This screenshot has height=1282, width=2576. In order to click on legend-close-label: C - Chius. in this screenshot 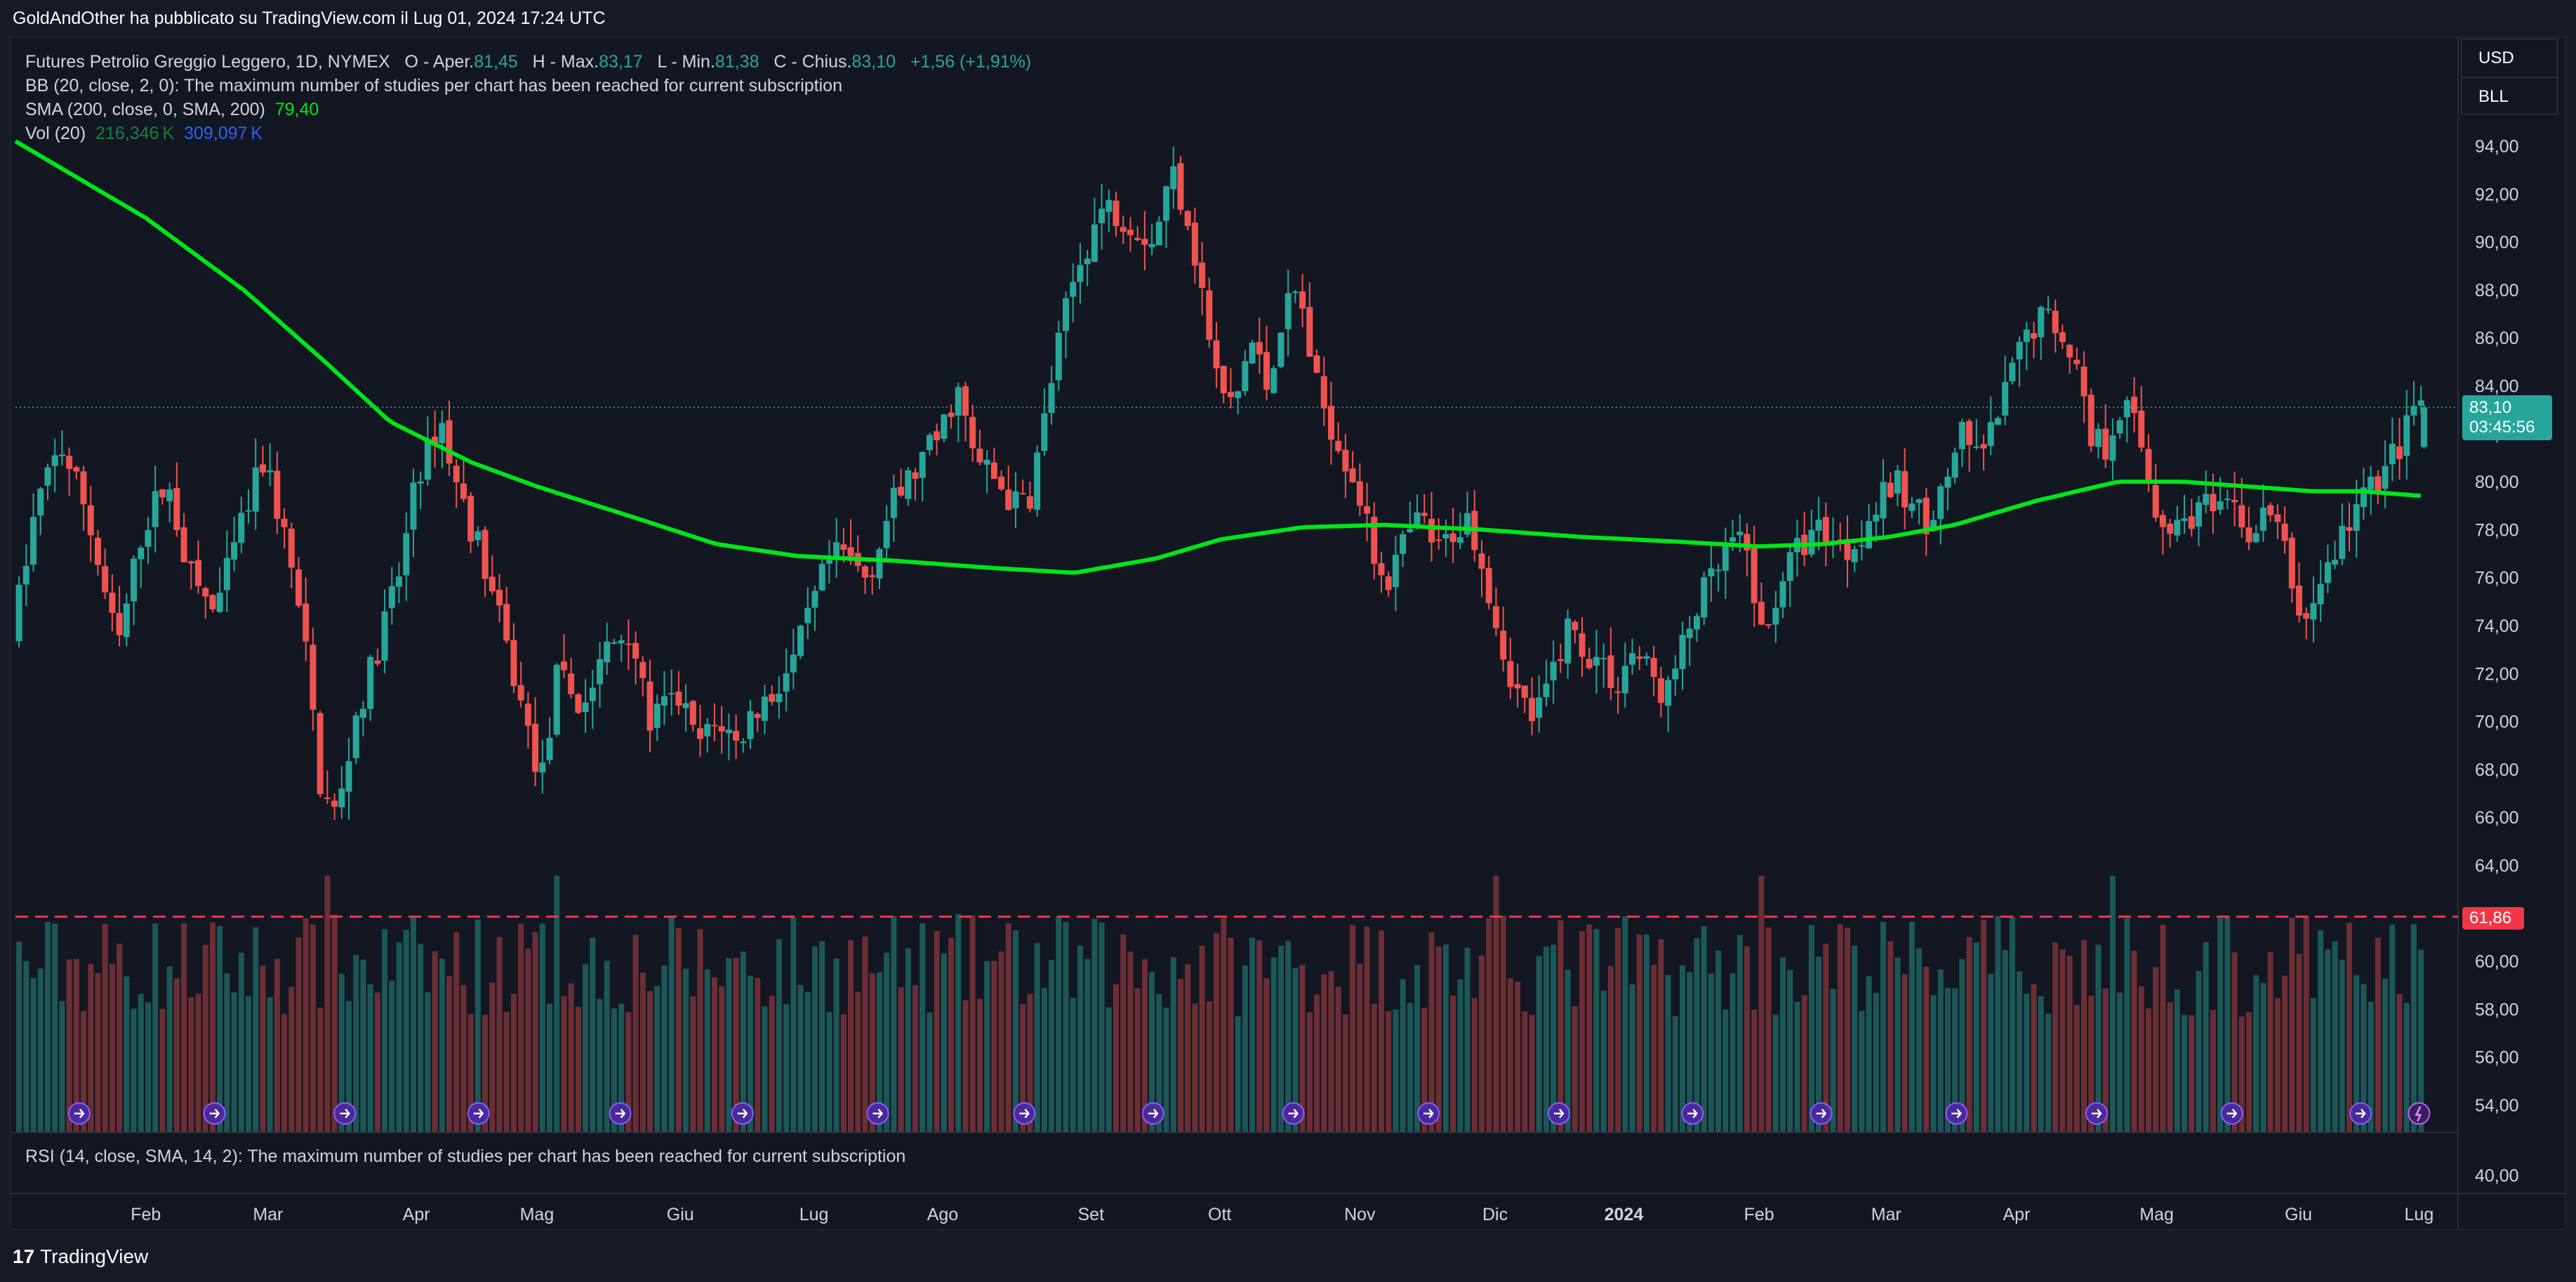, I will do `click(813, 62)`.